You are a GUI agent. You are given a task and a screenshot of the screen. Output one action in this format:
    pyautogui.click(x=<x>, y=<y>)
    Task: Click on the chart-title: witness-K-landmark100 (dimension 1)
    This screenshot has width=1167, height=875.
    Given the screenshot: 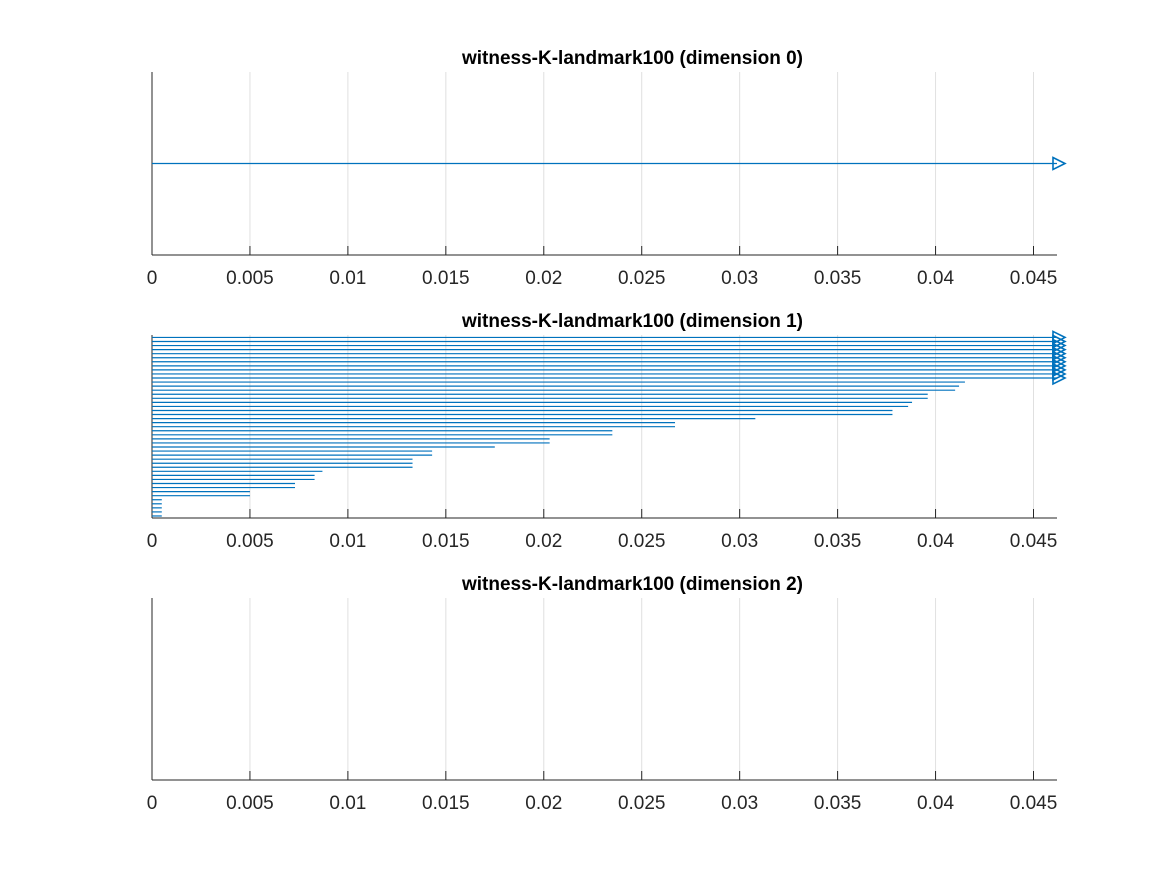 What is the action you would take?
    pyautogui.click(x=632, y=321)
    